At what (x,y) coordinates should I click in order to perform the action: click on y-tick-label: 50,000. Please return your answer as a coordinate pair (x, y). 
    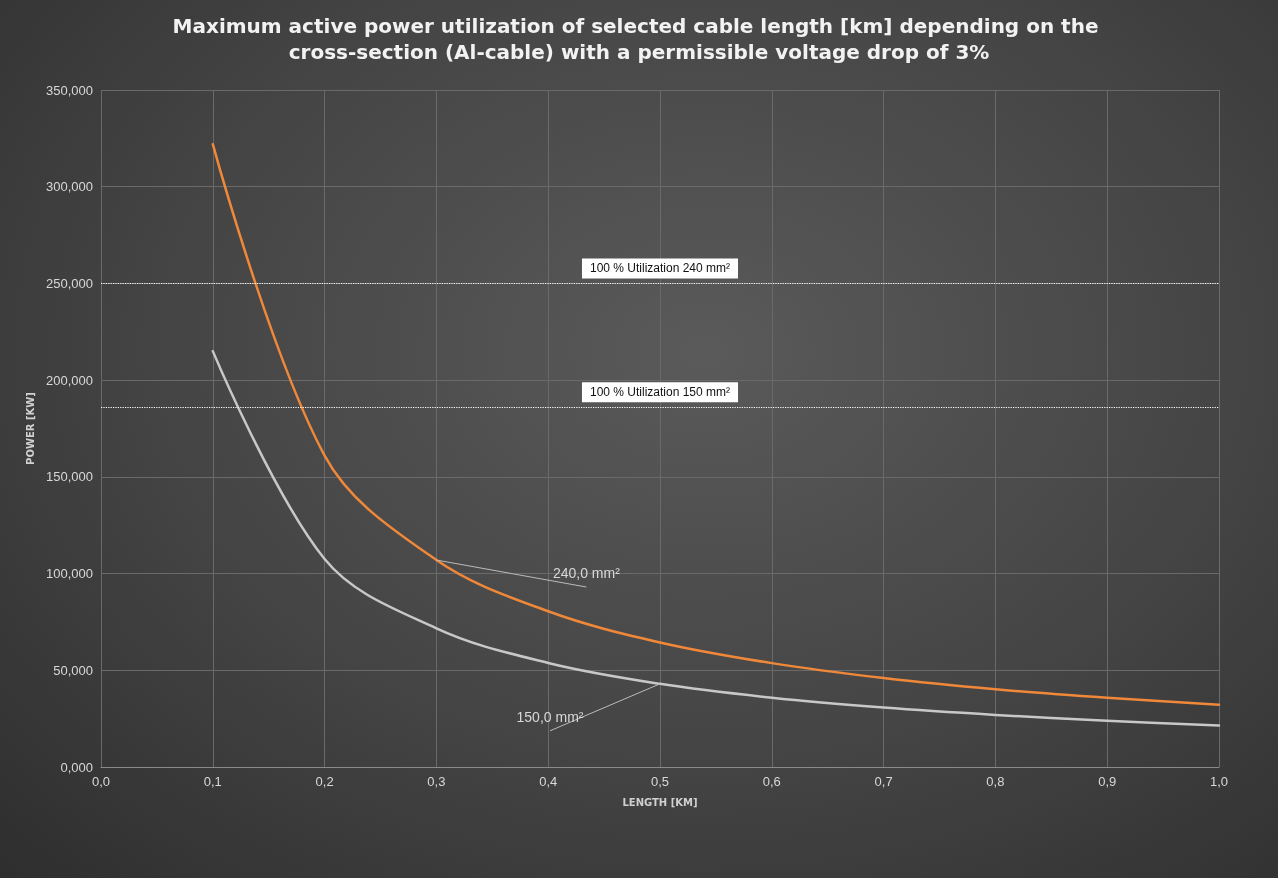
    Looking at the image, I should click on (73, 670).